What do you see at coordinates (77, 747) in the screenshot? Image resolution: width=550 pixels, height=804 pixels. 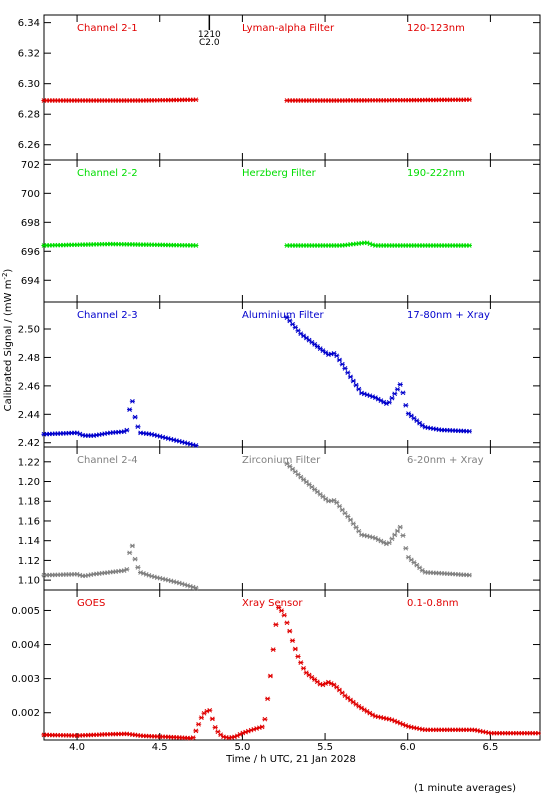 I see `x-tick-label: 4.0` at bounding box center [77, 747].